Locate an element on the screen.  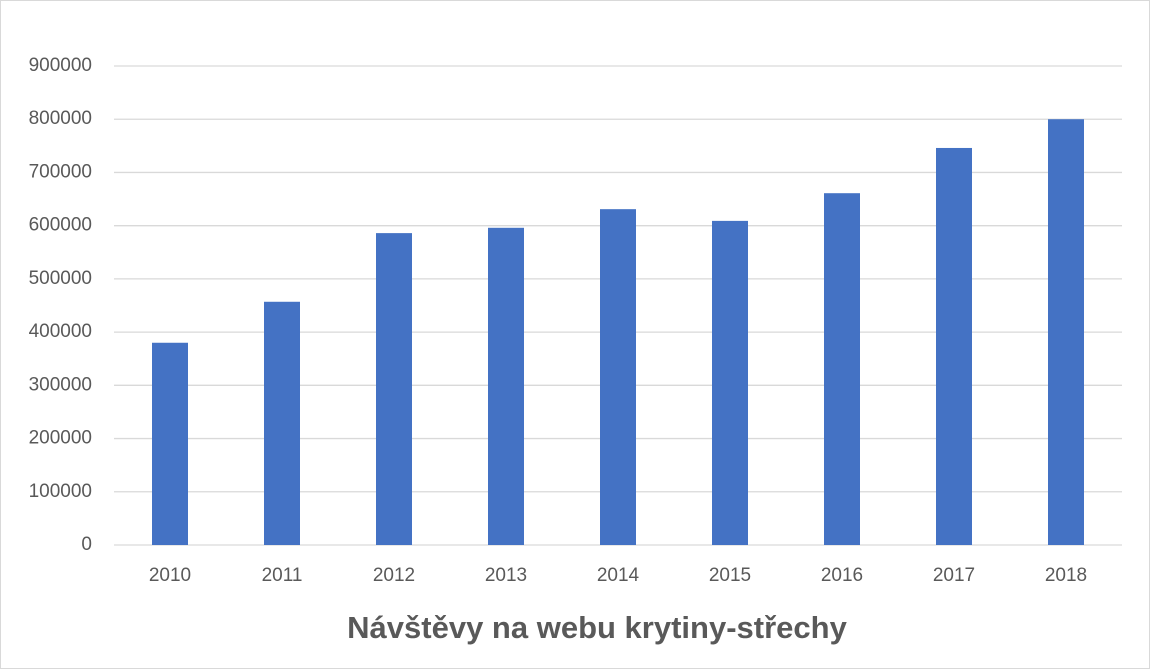
chart-title: Návštěvy na webu krytiny-střechy is located at coordinates (597, 627).